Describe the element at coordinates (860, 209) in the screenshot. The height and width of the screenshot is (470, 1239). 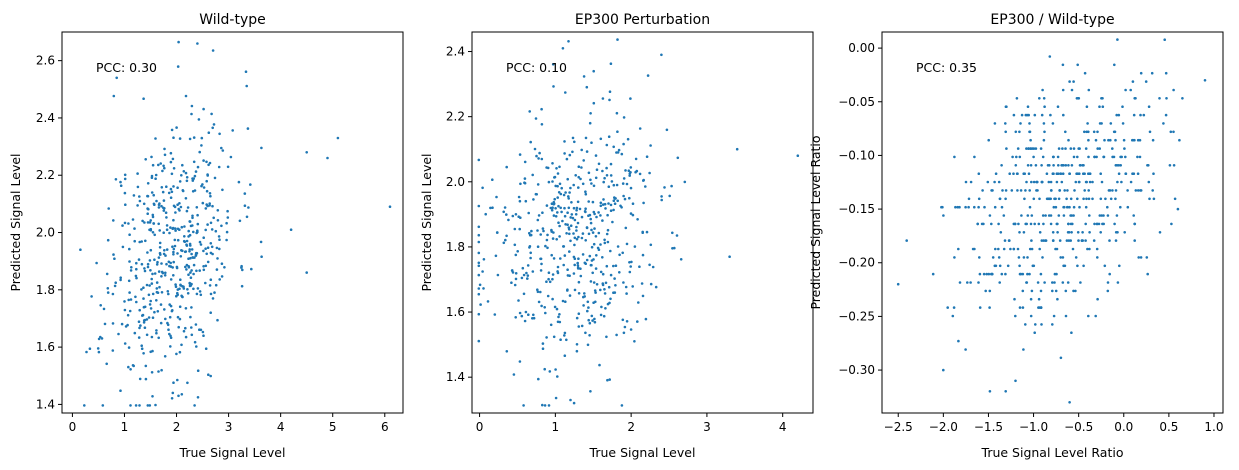
I see `y-axis: 0.00−0.05−0.10−0.15−0.20−0.25−0.30` at that location.